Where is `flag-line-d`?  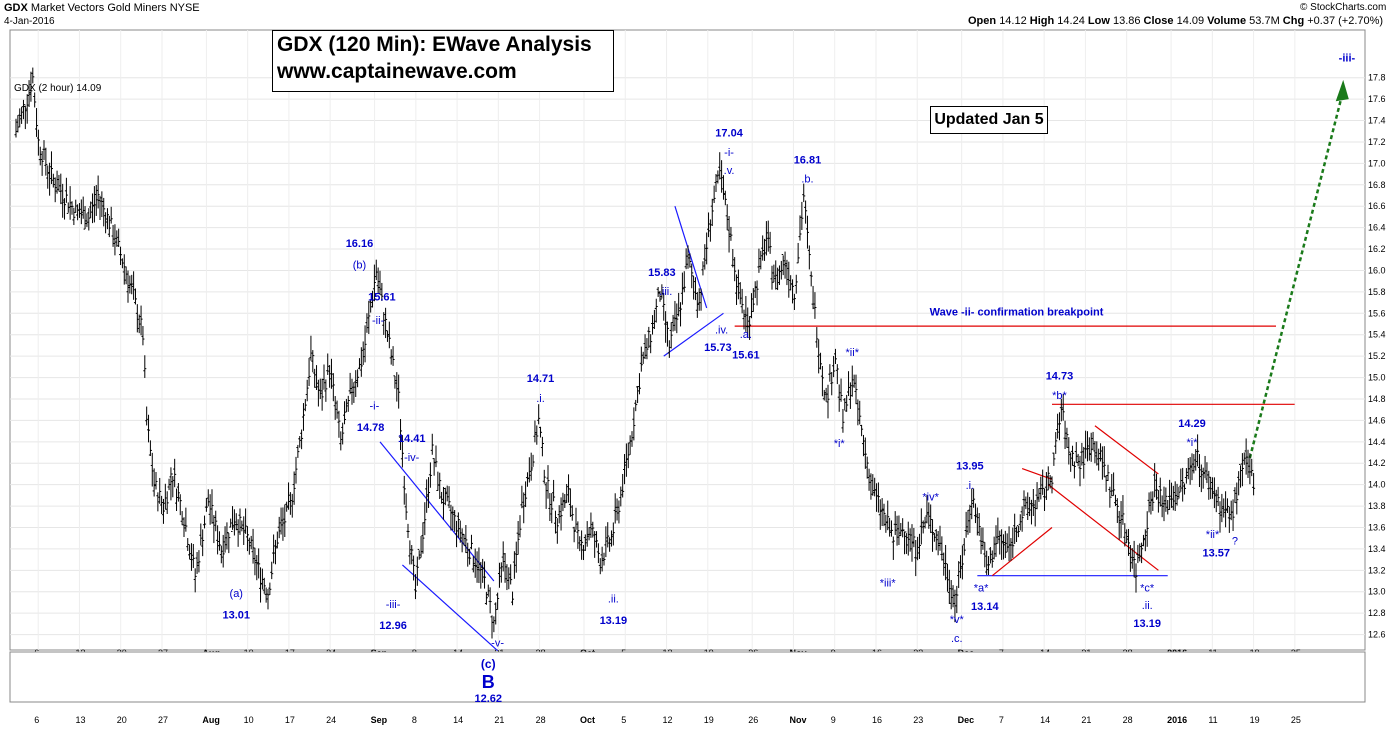 flag-line-d is located at coordinates (1126, 450).